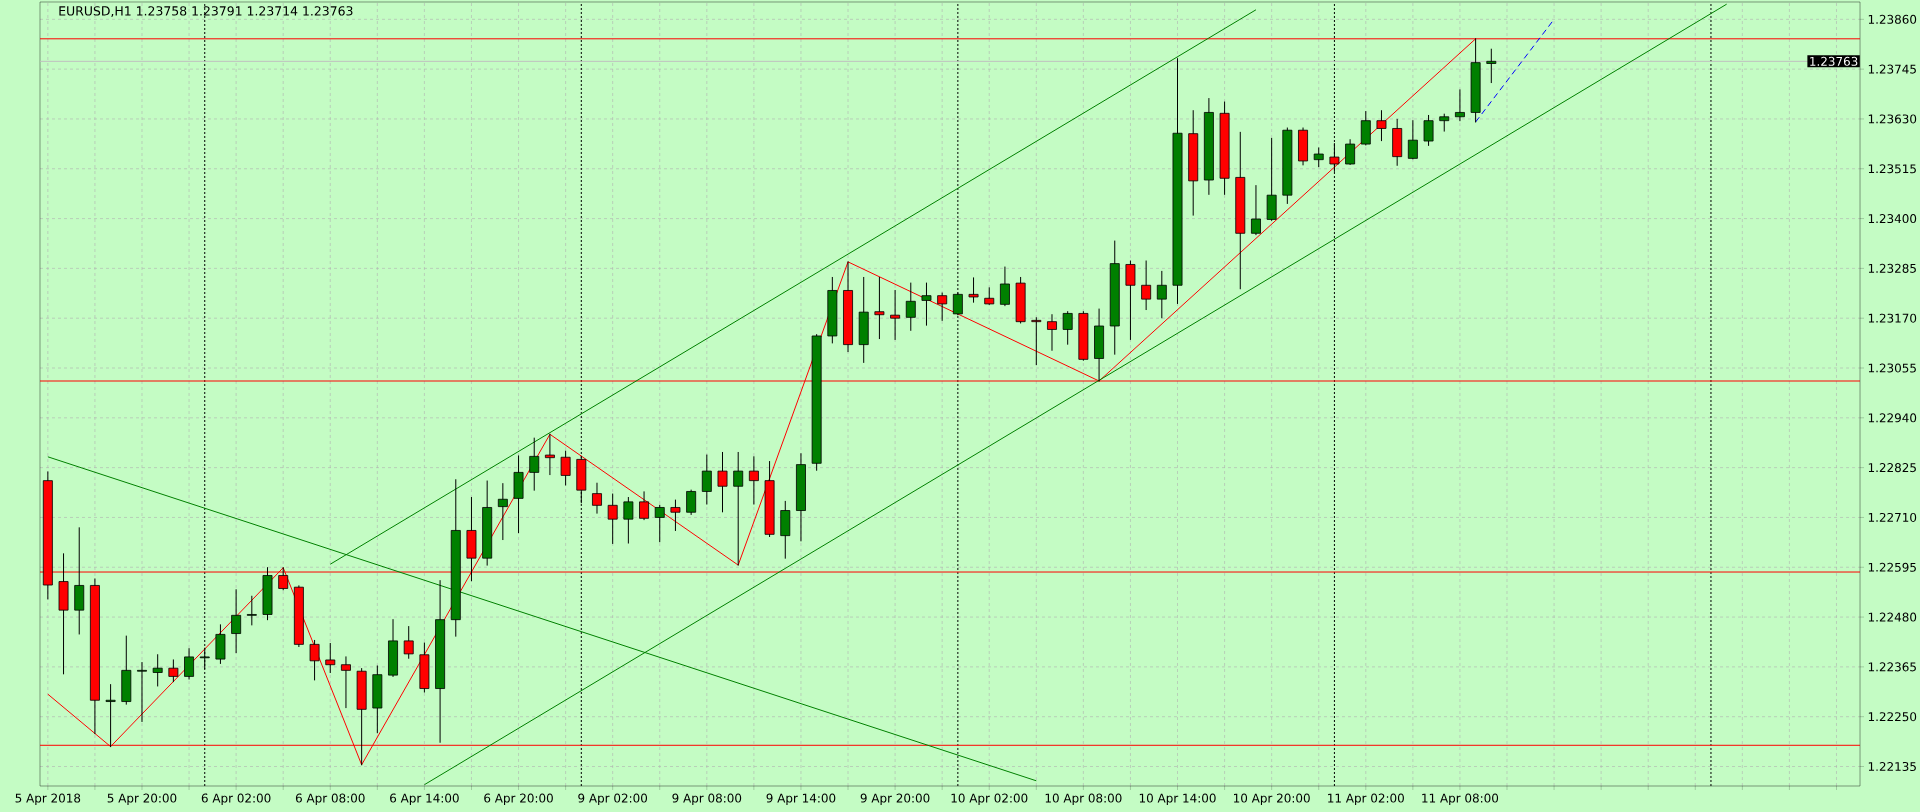 This screenshot has width=1920, height=812. What do you see at coordinates (424, 799) in the screenshot?
I see `x-tick-label: 6 Apr 14:00` at bounding box center [424, 799].